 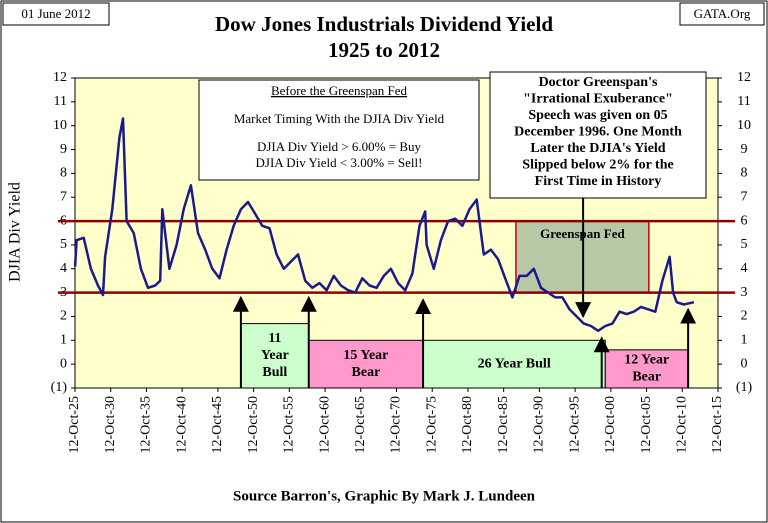 I want to click on y2-tick-label: 11, so click(x=743, y=101).